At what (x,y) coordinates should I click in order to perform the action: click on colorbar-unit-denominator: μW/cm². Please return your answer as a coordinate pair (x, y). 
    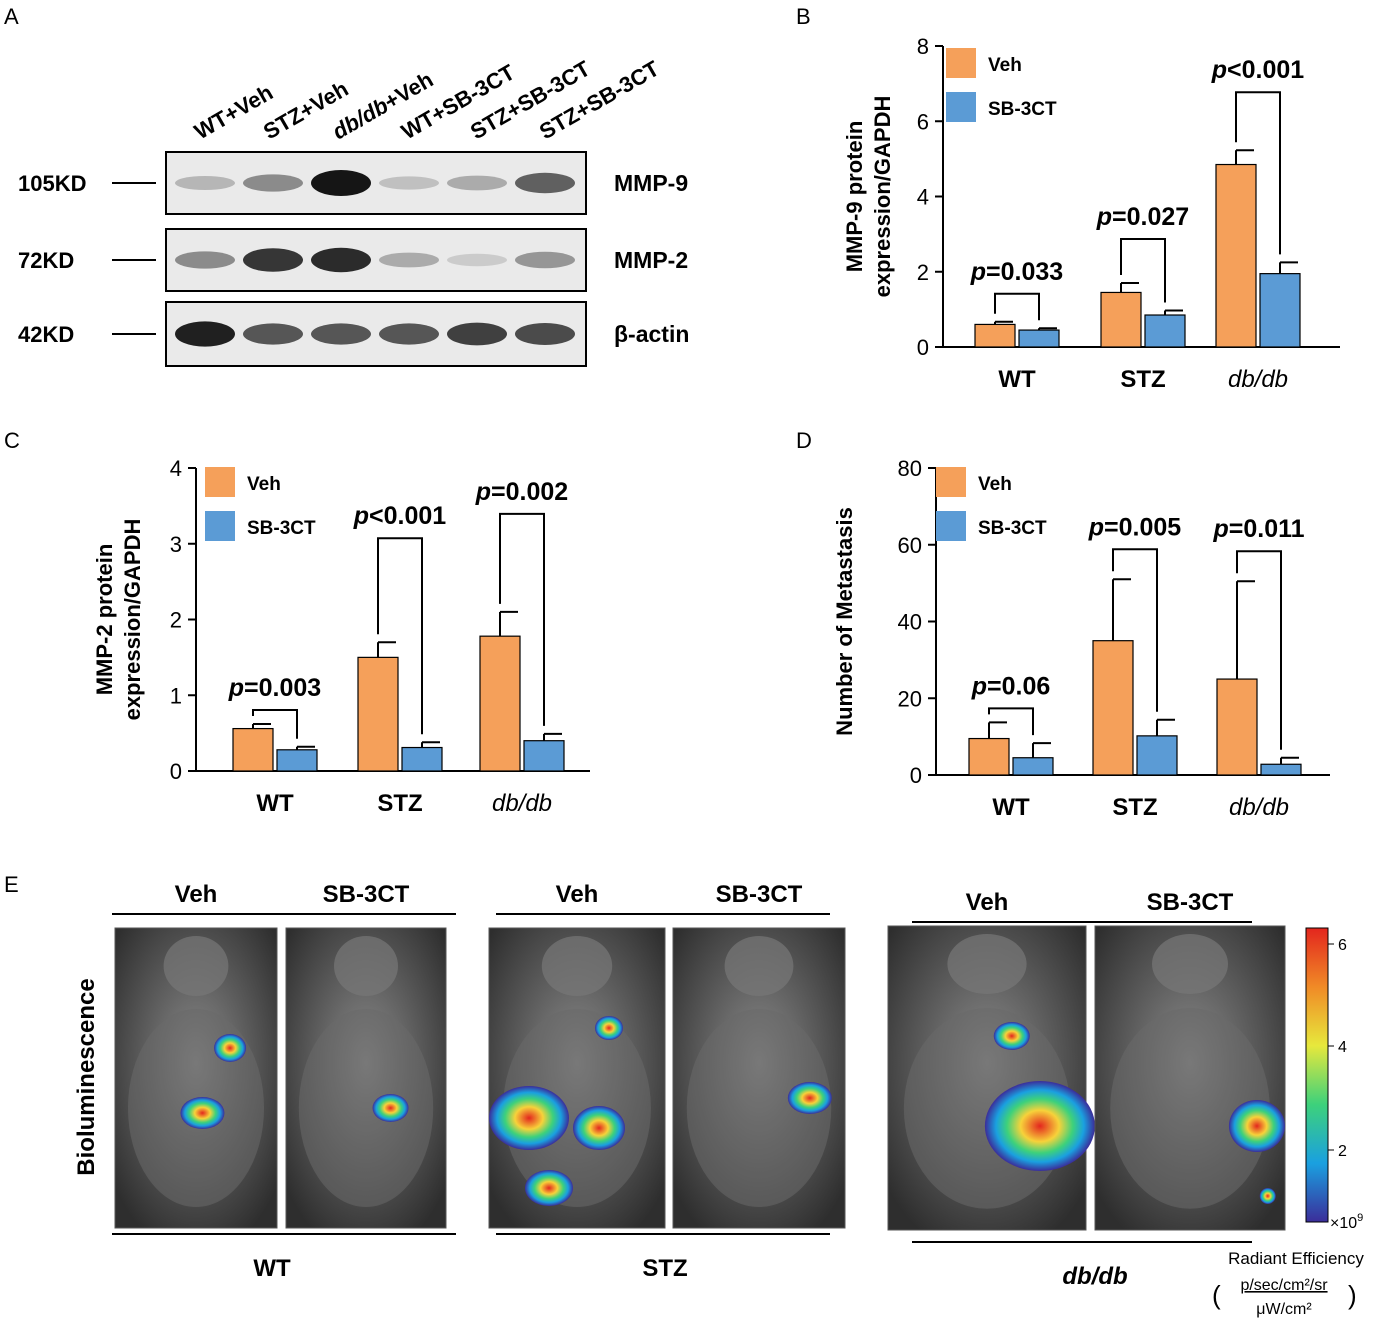
    Looking at the image, I should click on (1284, 1309).